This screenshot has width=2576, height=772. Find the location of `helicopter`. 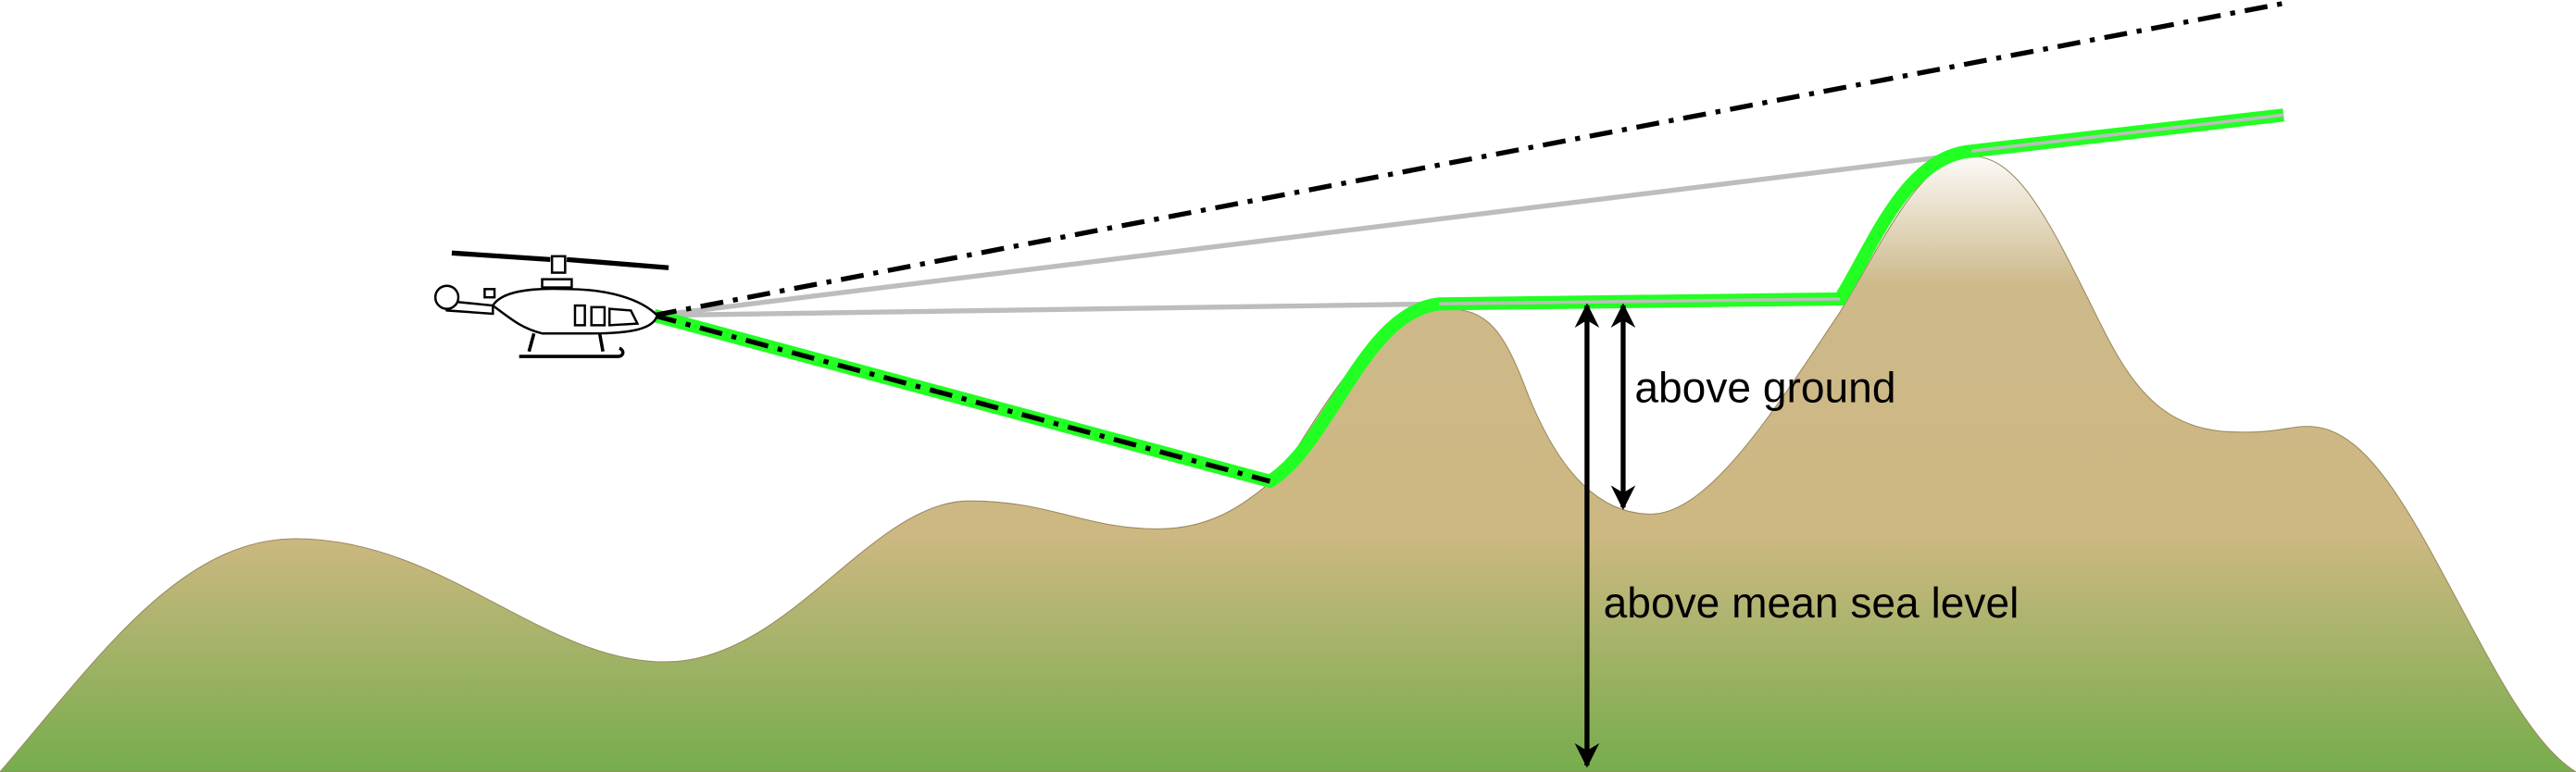

helicopter is located at coordinates (551, 304).